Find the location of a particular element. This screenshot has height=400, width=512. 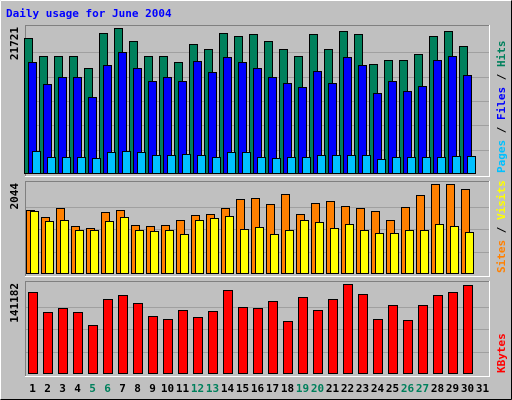

x-tick-label: 18 is located at coordinates (287, 388).